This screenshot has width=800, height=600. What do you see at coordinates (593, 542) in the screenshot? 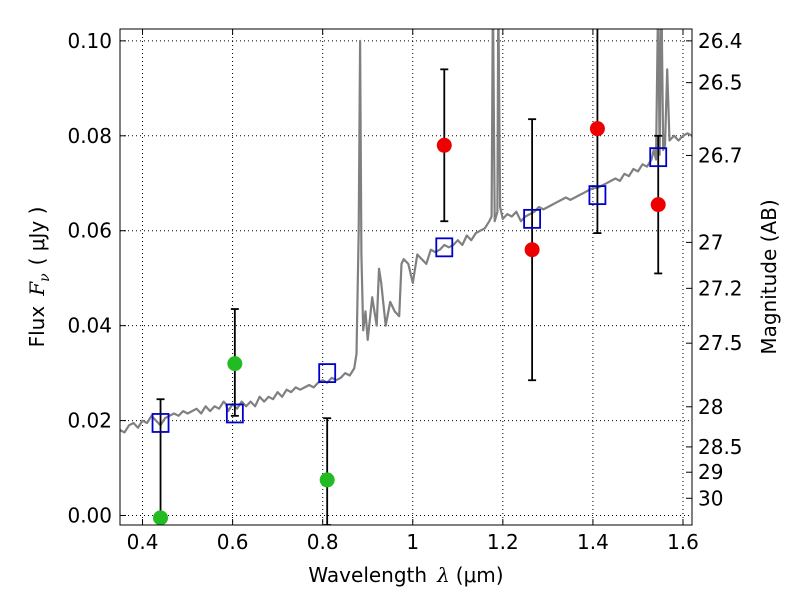
I see `x-tick-label: 1.4` at bounding box center [593, 542].